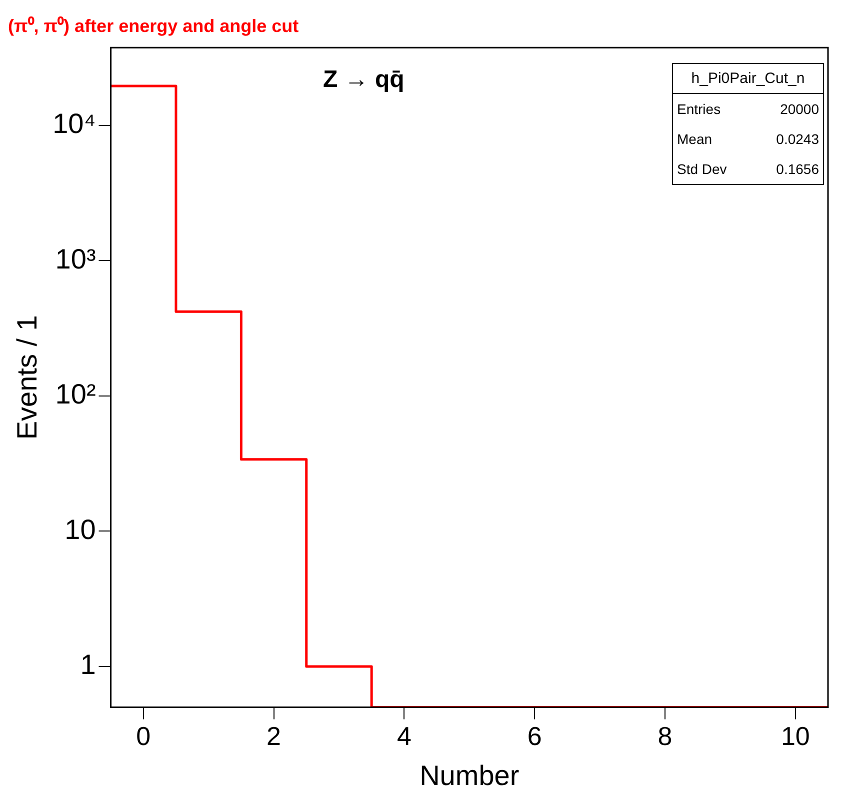 This screenshot has height=804, width=854. I want to click on annotation: Entries, so click(699, 109).